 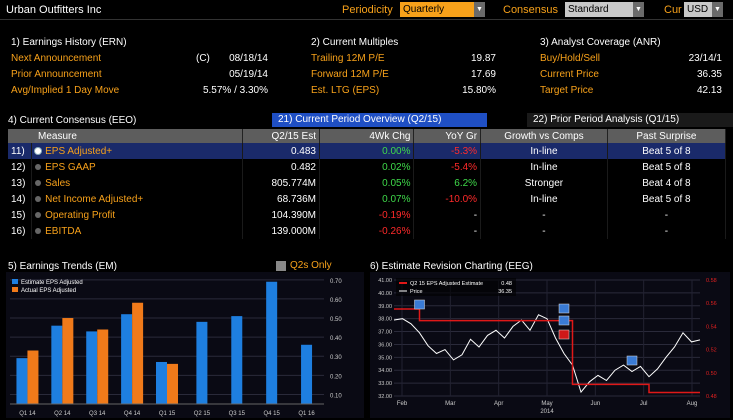 What do you see at coordinates (20, 231) in the screenshot?
I see `row-number: 16)` at bounding box center [20, 231].